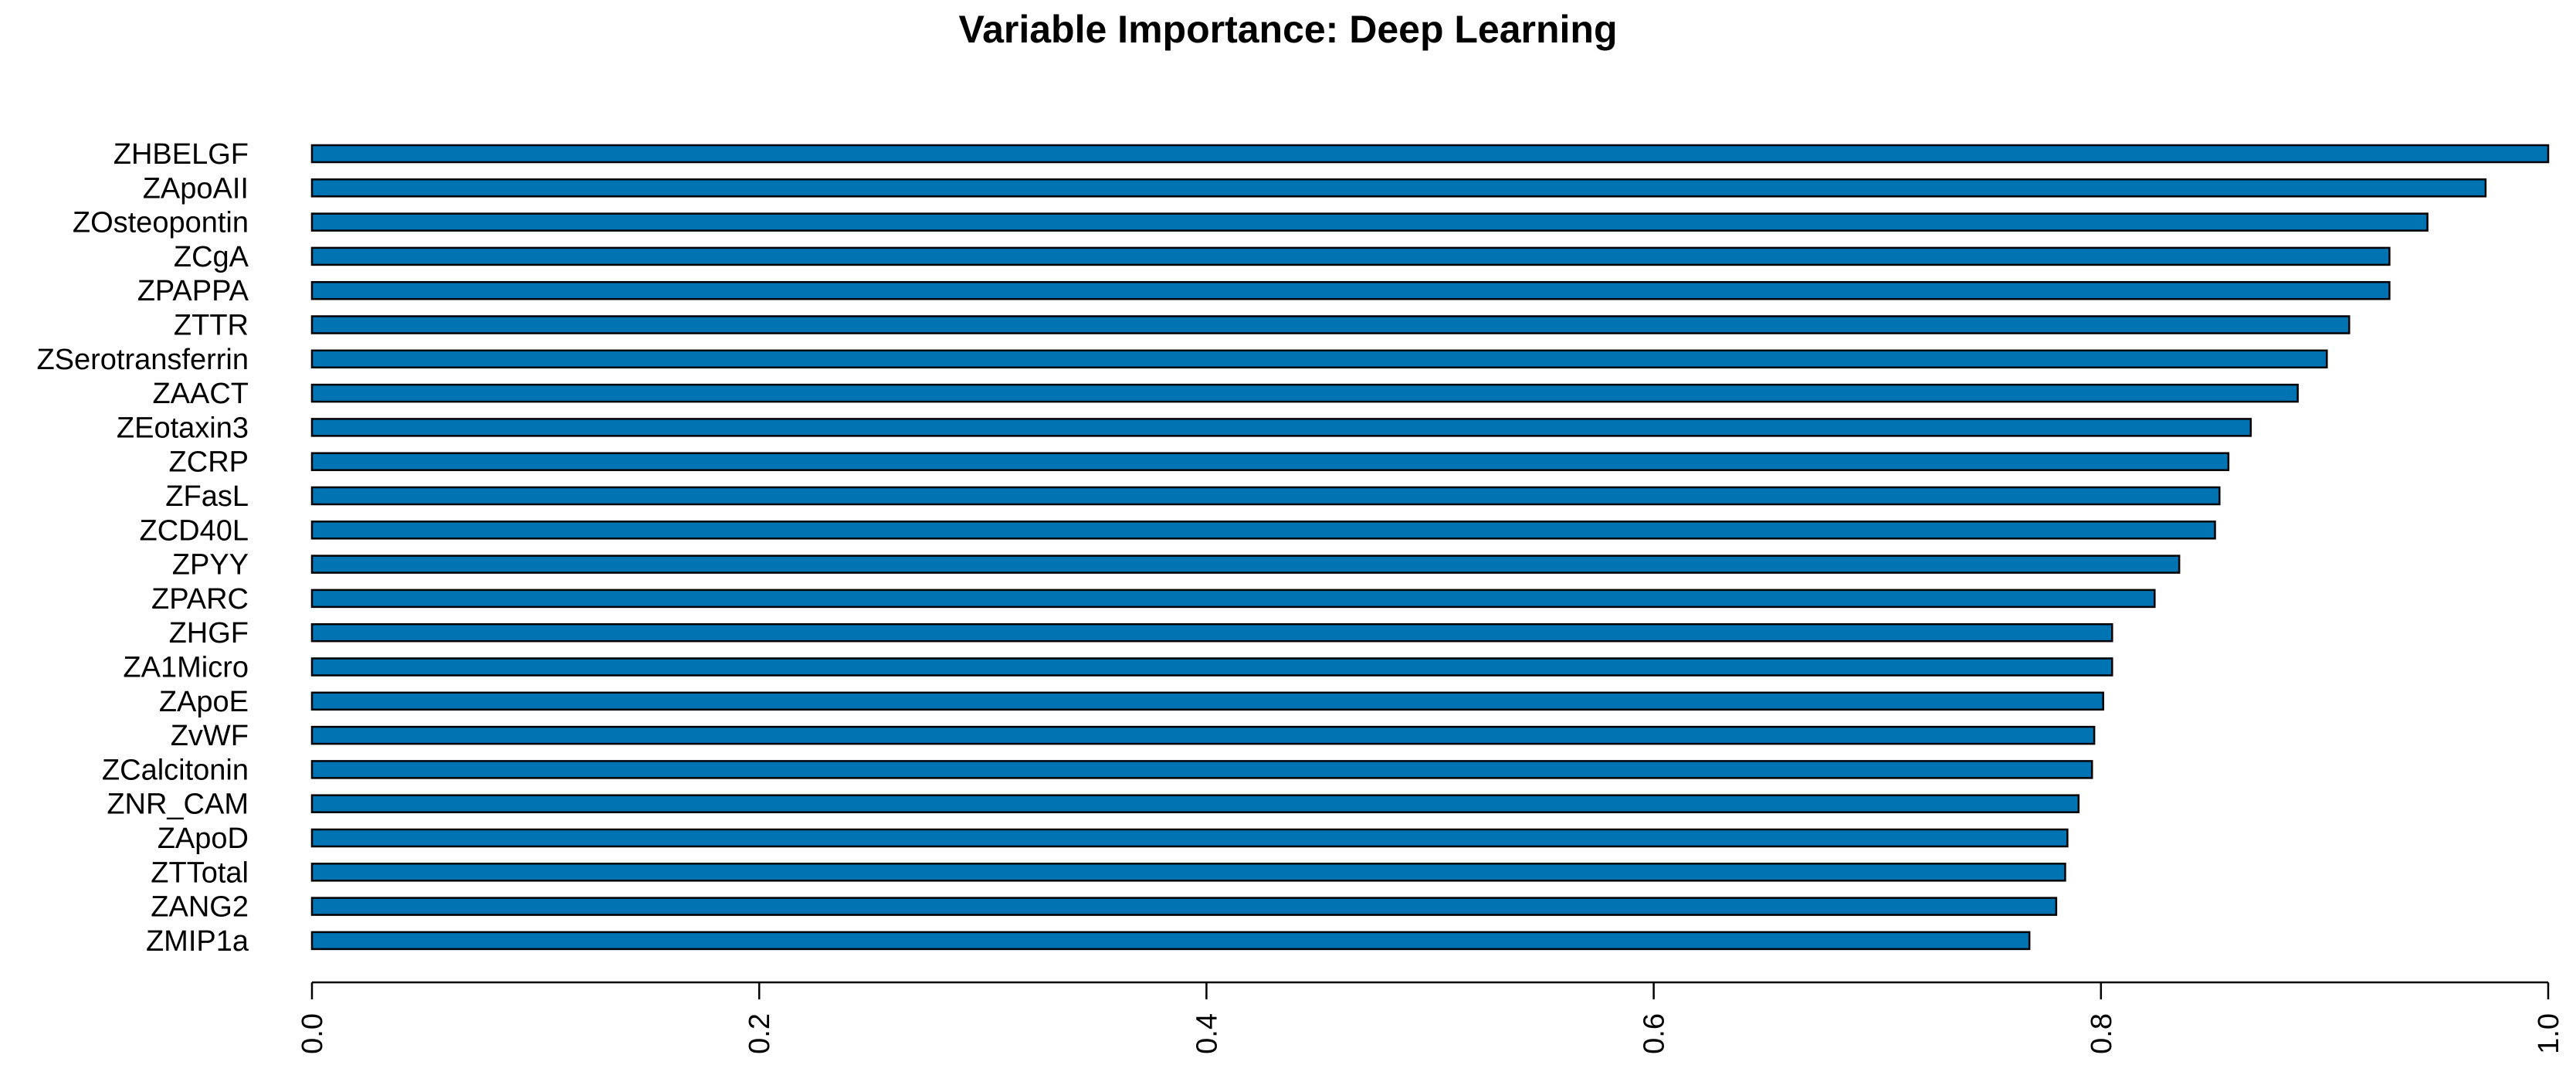  I want to click on category-label: ZApoE, so click(204, 702).